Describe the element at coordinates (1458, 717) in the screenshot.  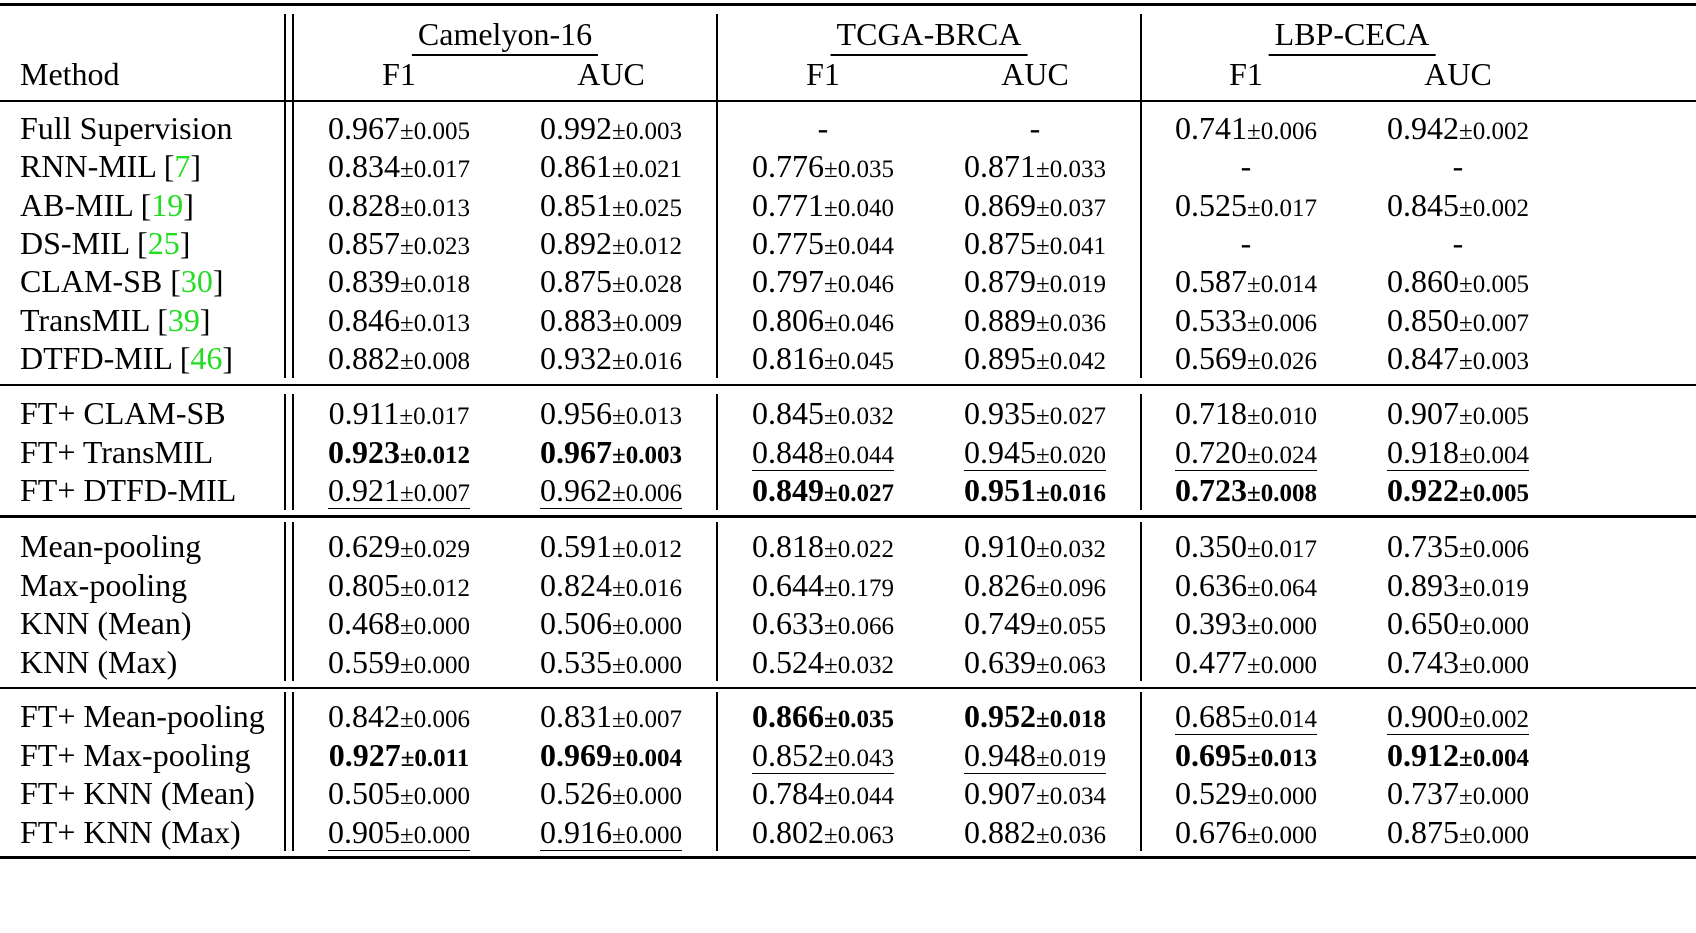
I see `result-cell: 0.900±0.002` at that location.